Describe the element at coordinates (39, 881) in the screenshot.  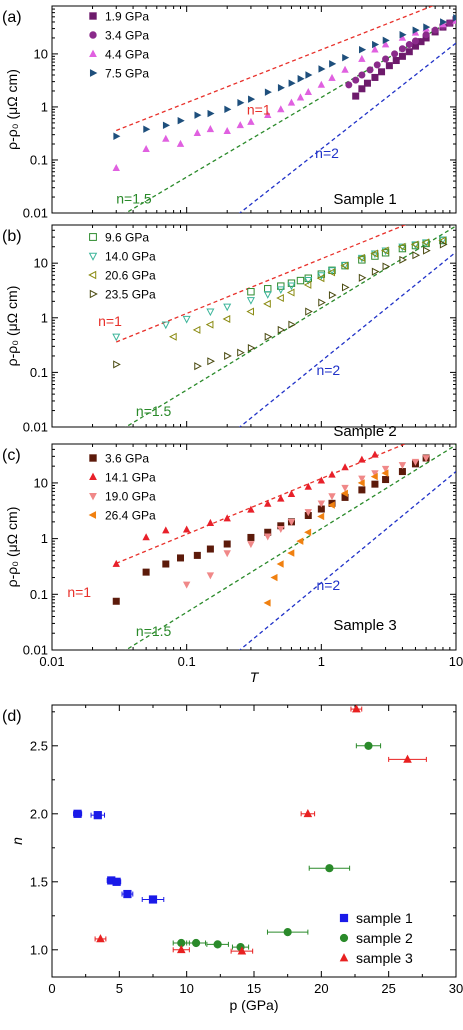
I see `y-tick-label: 1.5` at that location.